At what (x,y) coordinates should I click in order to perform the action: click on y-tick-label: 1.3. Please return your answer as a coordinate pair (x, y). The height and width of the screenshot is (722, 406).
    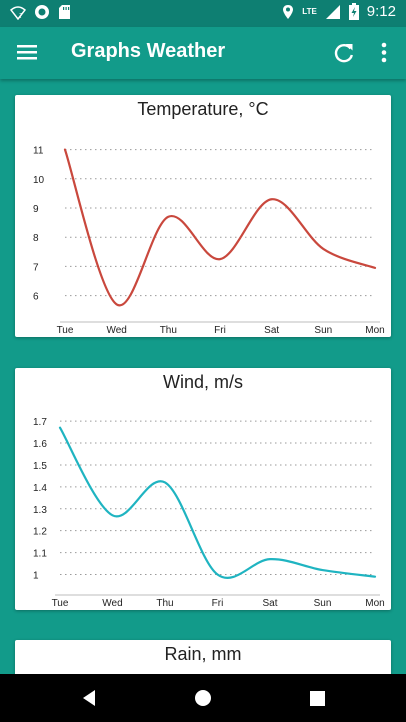
    Looking at the image, I should click on (40, 510).